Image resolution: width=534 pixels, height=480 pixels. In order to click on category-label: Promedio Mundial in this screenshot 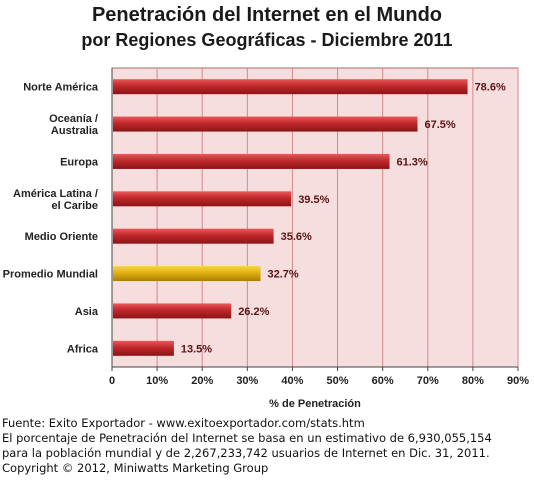, I will do `click(50, 275)`.